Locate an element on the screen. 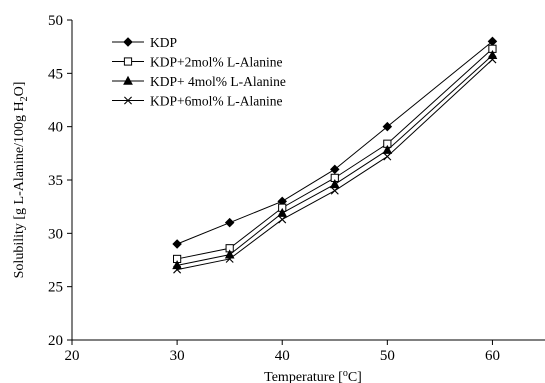 Image resolution: width=545 pixels, height=383 pixels. y-tick-label: 30 is located at coordinates (55, 234).